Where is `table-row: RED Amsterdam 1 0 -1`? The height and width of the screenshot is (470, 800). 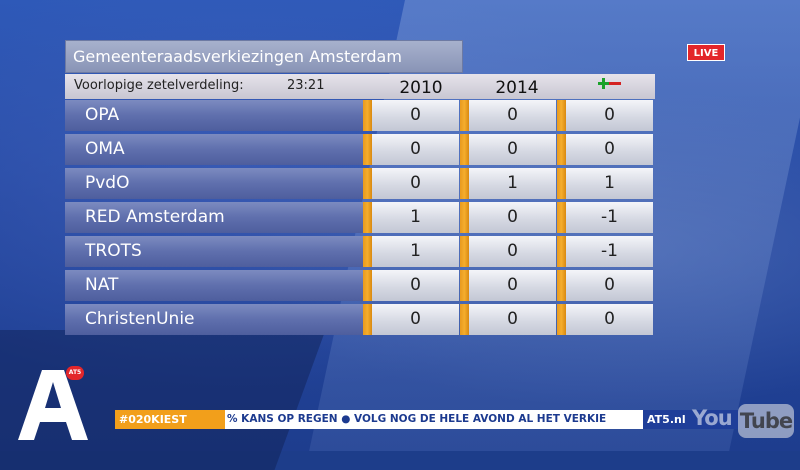
table-row: RED Amsterdam 1 0 -1 is located at coordinates (360, 217).